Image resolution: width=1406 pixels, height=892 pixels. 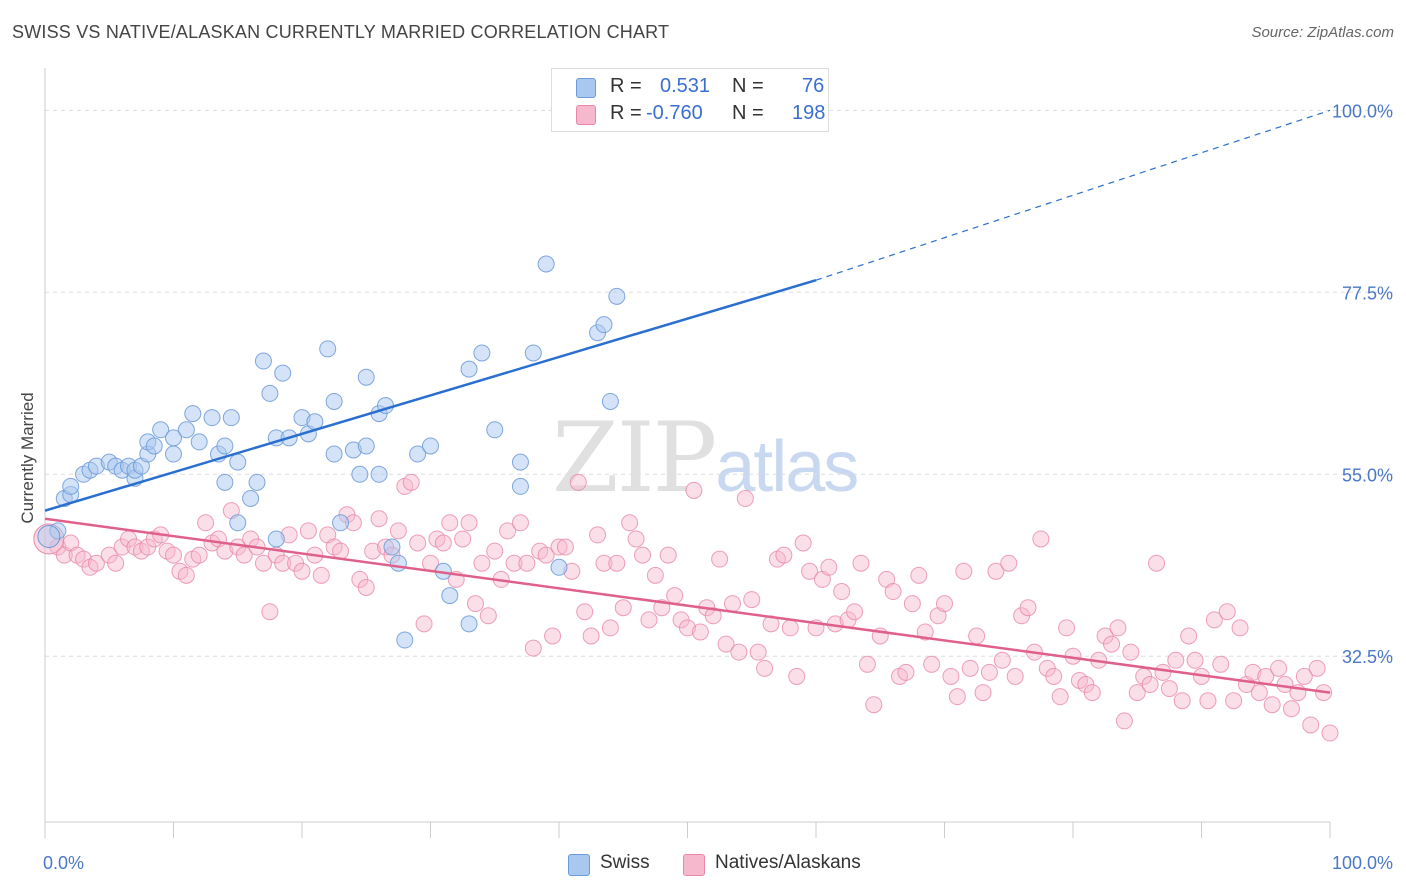 I want to click on legend-r-value: -0.760, so click(x=674, y=113).